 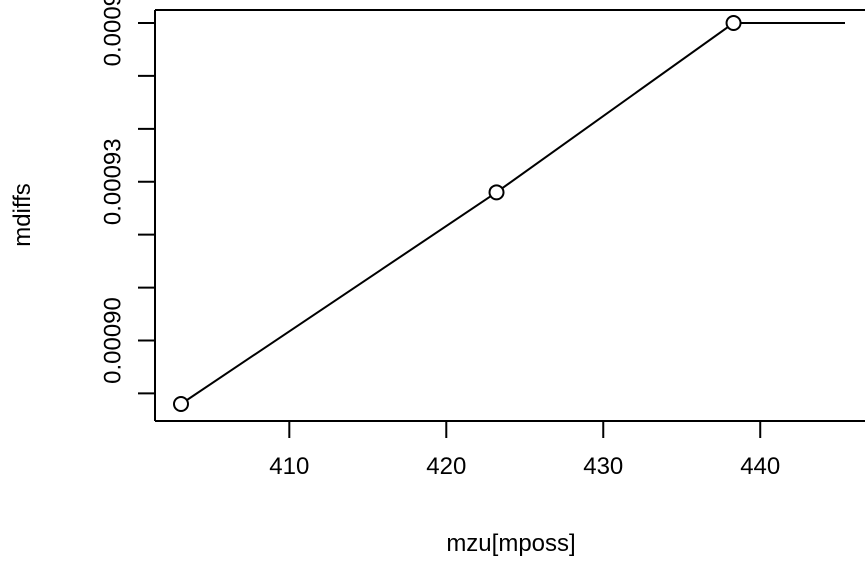 I want to click on y-axis-label: mdiffs, so click(x=22, y=215).